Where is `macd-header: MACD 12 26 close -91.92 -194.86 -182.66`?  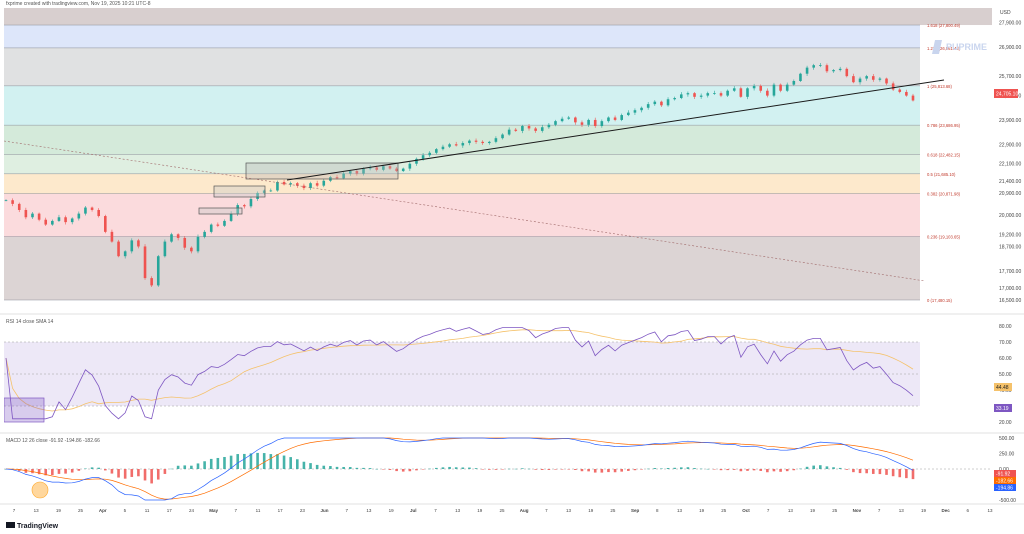
macd-header: MACD 12 26 close -91.92 -194.86 -182.66 is located at coordinates (53, 441).